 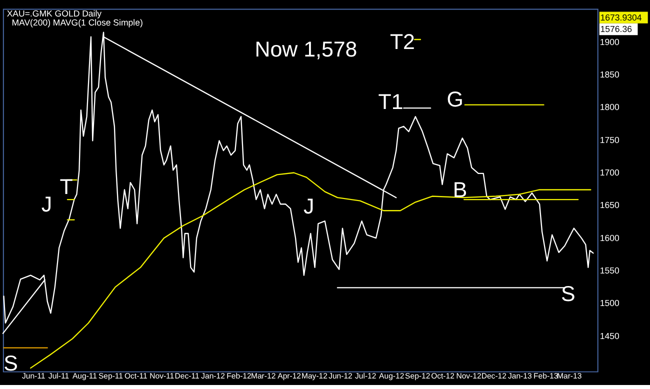 What do you see at coordinates (289, 376) in the screenshot?
I see `x-tick-label: Apr-12` at bounding box center [289, 376].